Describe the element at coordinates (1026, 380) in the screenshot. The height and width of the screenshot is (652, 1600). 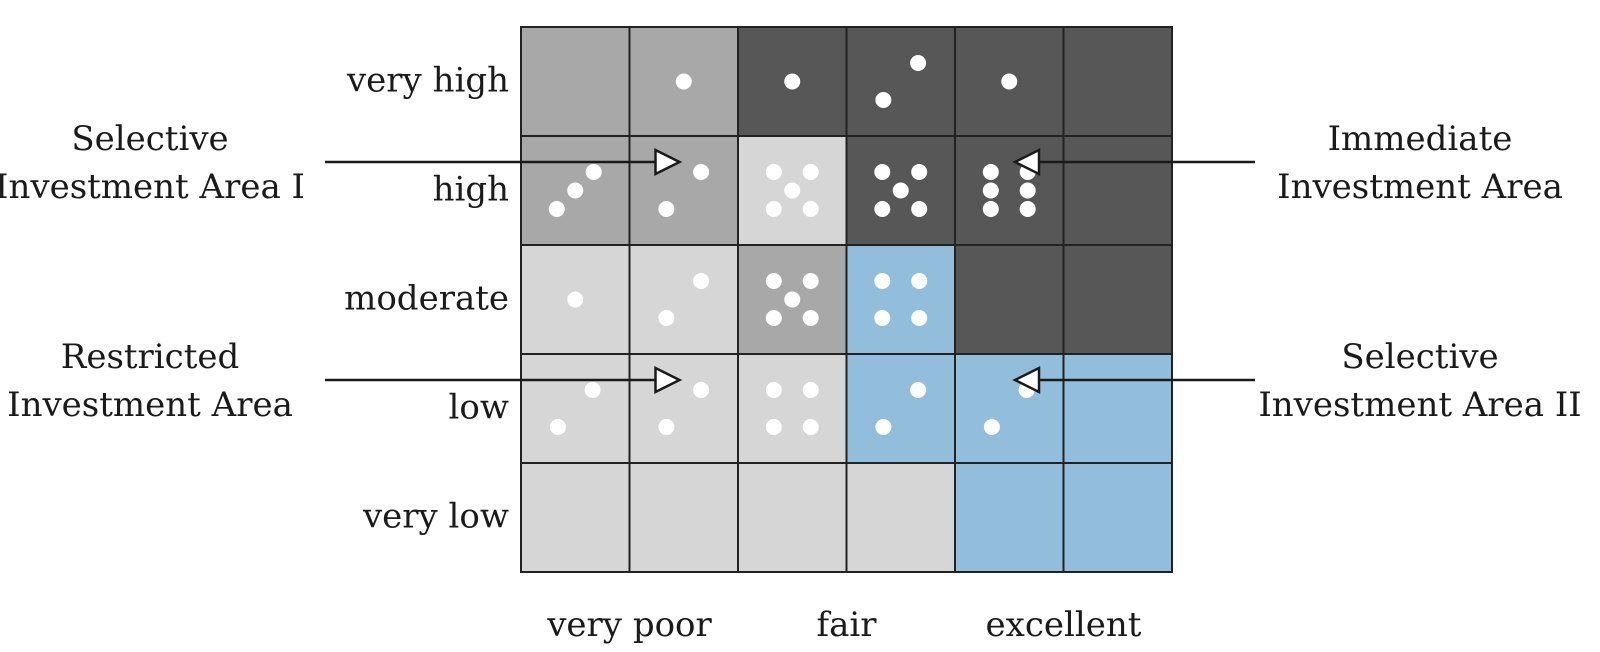
I see `selective-investment-area-2-arrow-head` at that location.